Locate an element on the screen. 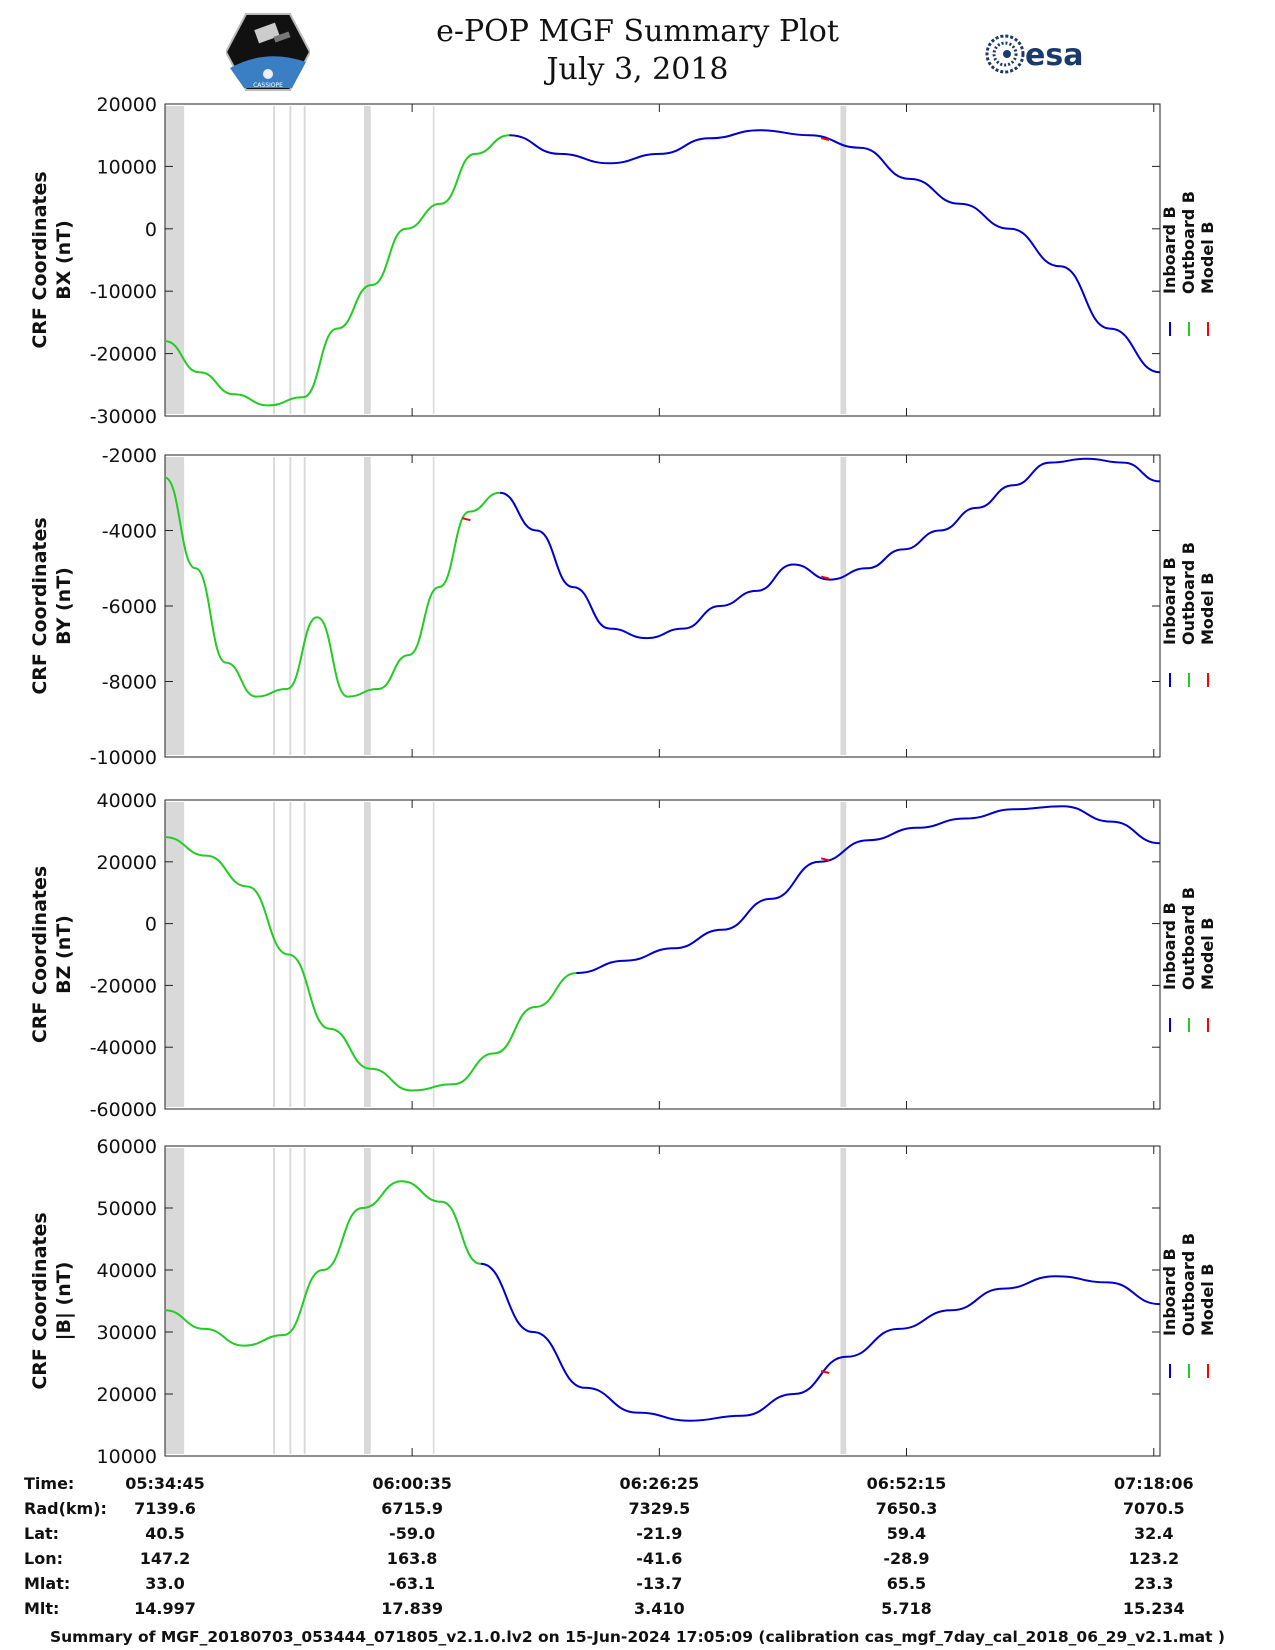  ephemeris-label: Mlat: is located at coordinates (47, 1583).